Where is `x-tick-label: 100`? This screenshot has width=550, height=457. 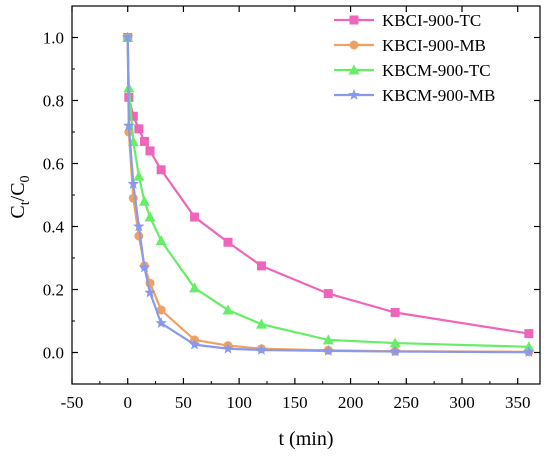 x-tick-label: 100 is located at coordinates (239, 402).